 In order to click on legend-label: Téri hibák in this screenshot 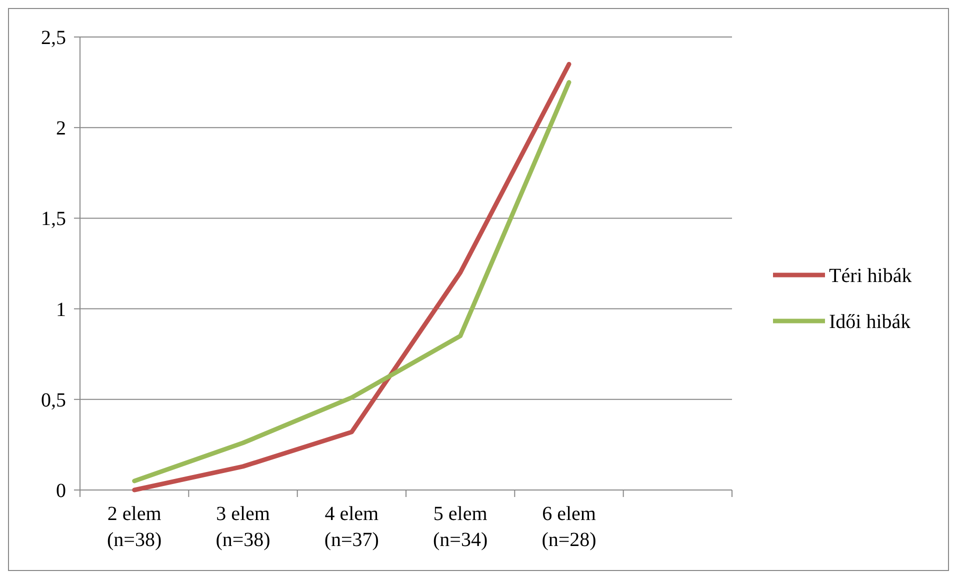, I will do `click(870, 276)`.